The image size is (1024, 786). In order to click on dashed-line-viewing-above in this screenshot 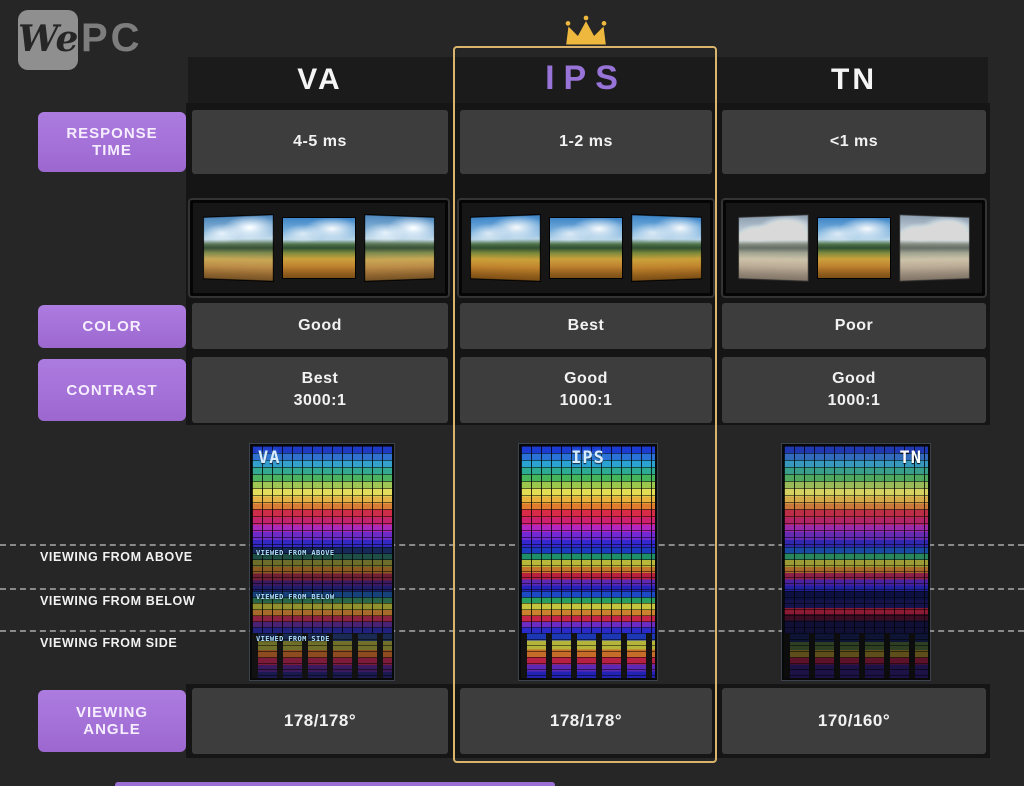, I will do `click(512, 545)`.